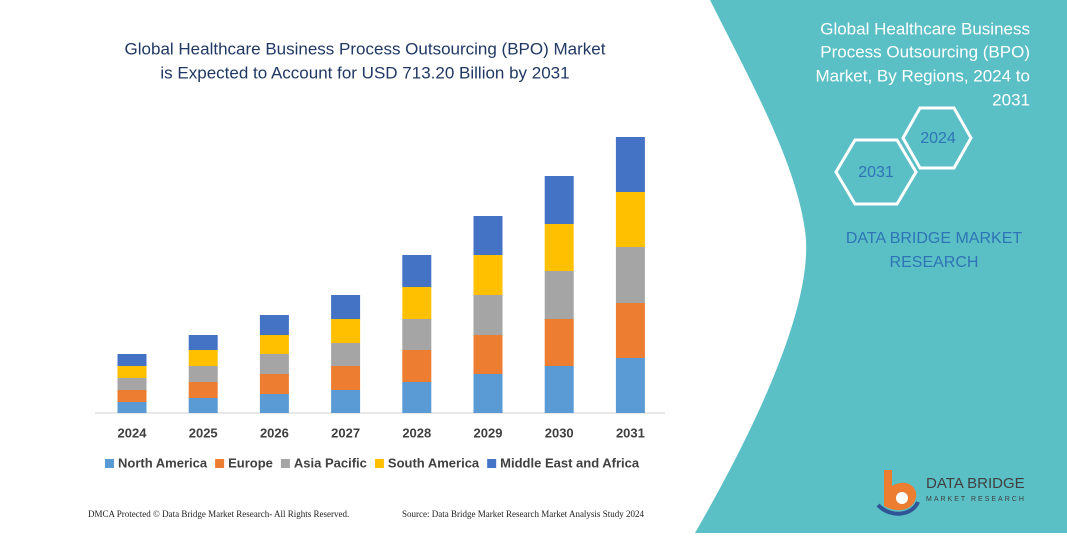 The image size is (1067, 538). Describe the element at coordinates (570, 462) in the screenshot. I see `legend-label: Middle East and Africa` at that location.